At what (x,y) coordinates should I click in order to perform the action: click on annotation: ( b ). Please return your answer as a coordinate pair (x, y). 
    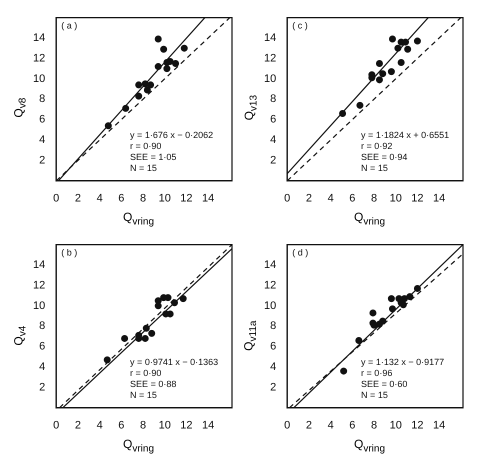
    Looking at the image, I should click on (68, 253).